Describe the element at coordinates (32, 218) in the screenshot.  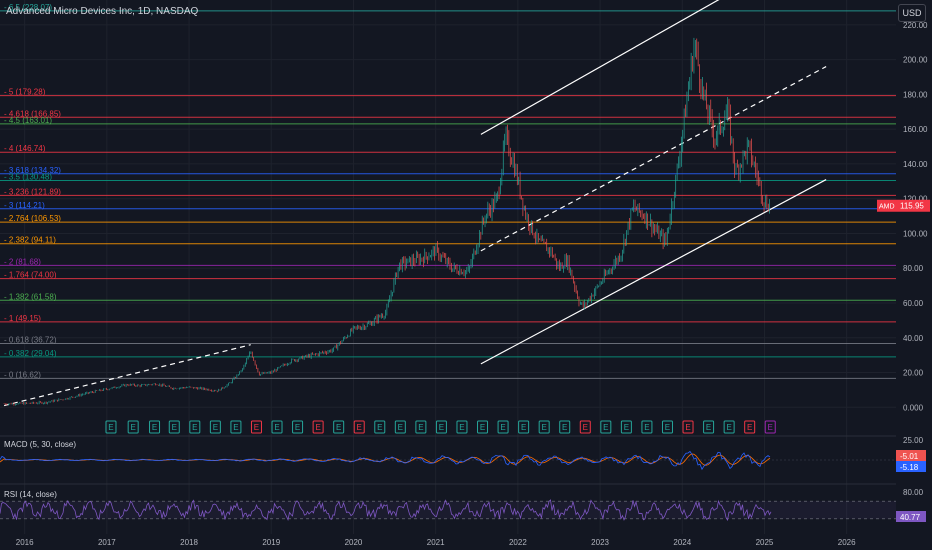
I see `fib-level-label: - 2.764 (106.53)` at that location.